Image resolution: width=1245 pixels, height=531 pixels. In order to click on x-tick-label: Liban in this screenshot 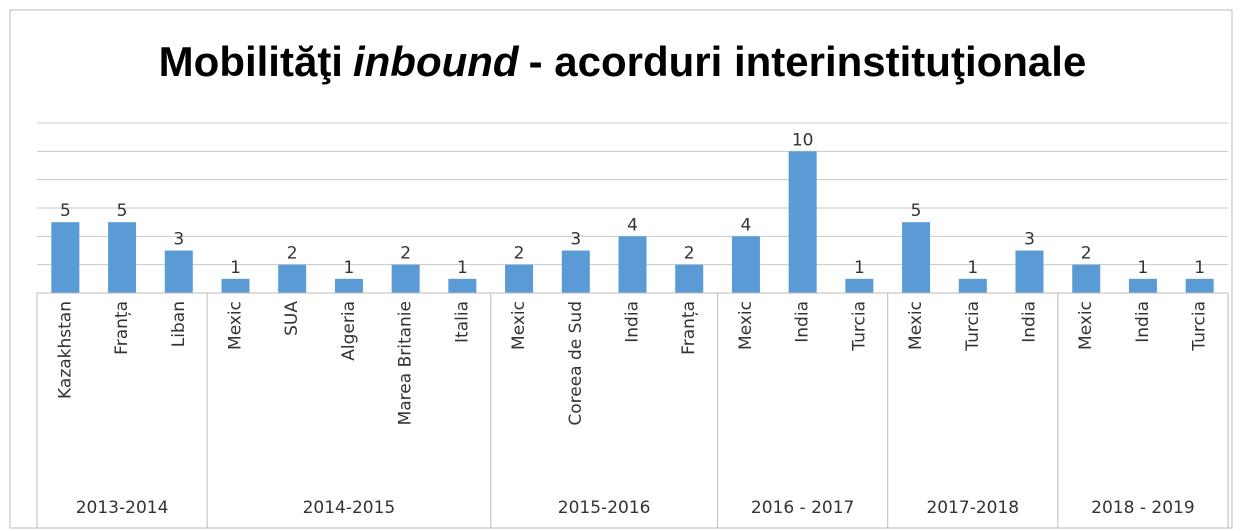, I will do `click(179, 324)`.